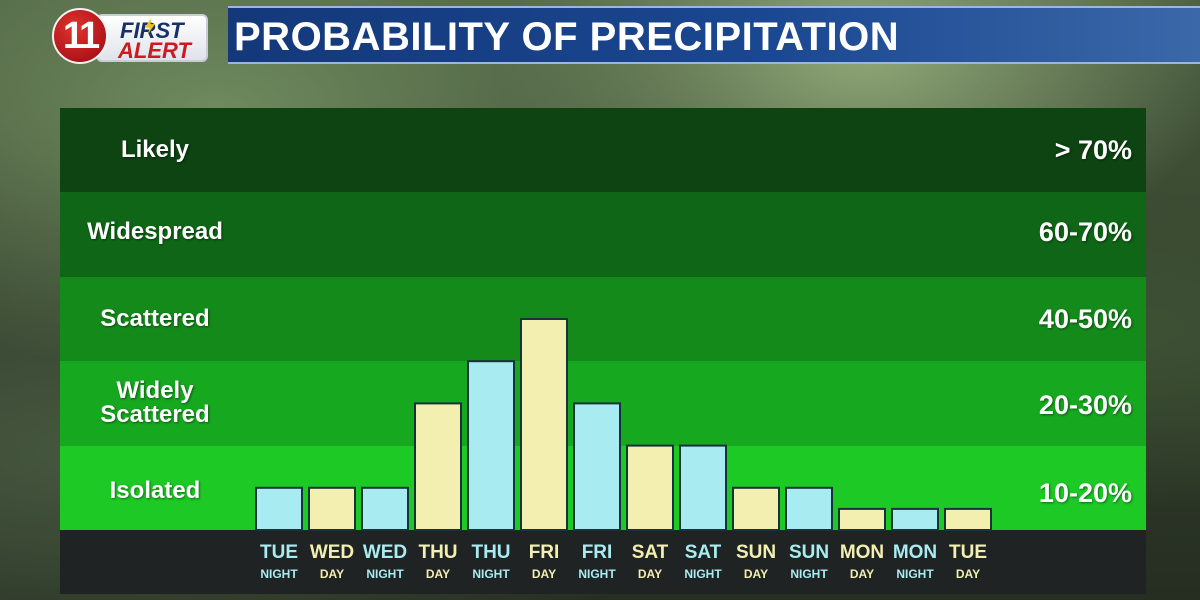 The height and width of the screenshot is (600, 1200). Describe the element at coordinates (650, 488) in the screenshot. I see `bar-sat-day` at that location.